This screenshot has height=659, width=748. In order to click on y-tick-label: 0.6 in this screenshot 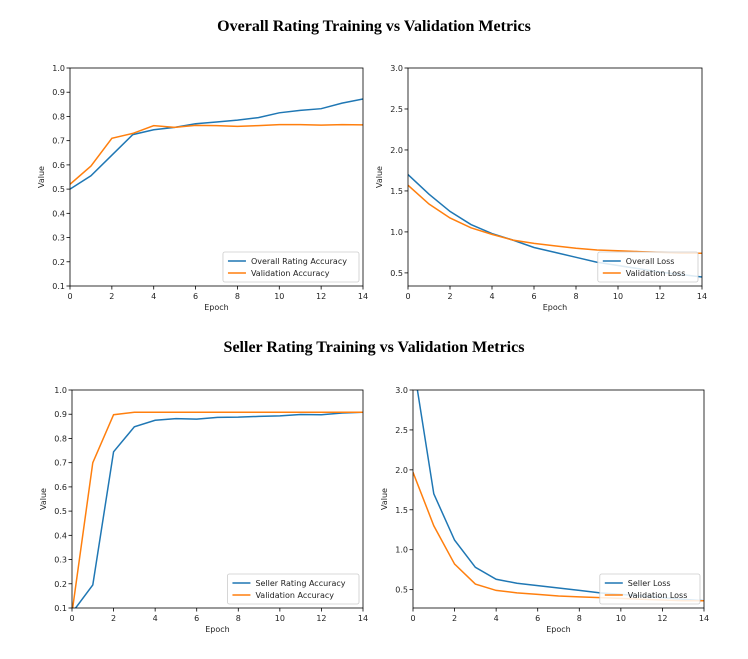, I will do `click(58, 165)`.